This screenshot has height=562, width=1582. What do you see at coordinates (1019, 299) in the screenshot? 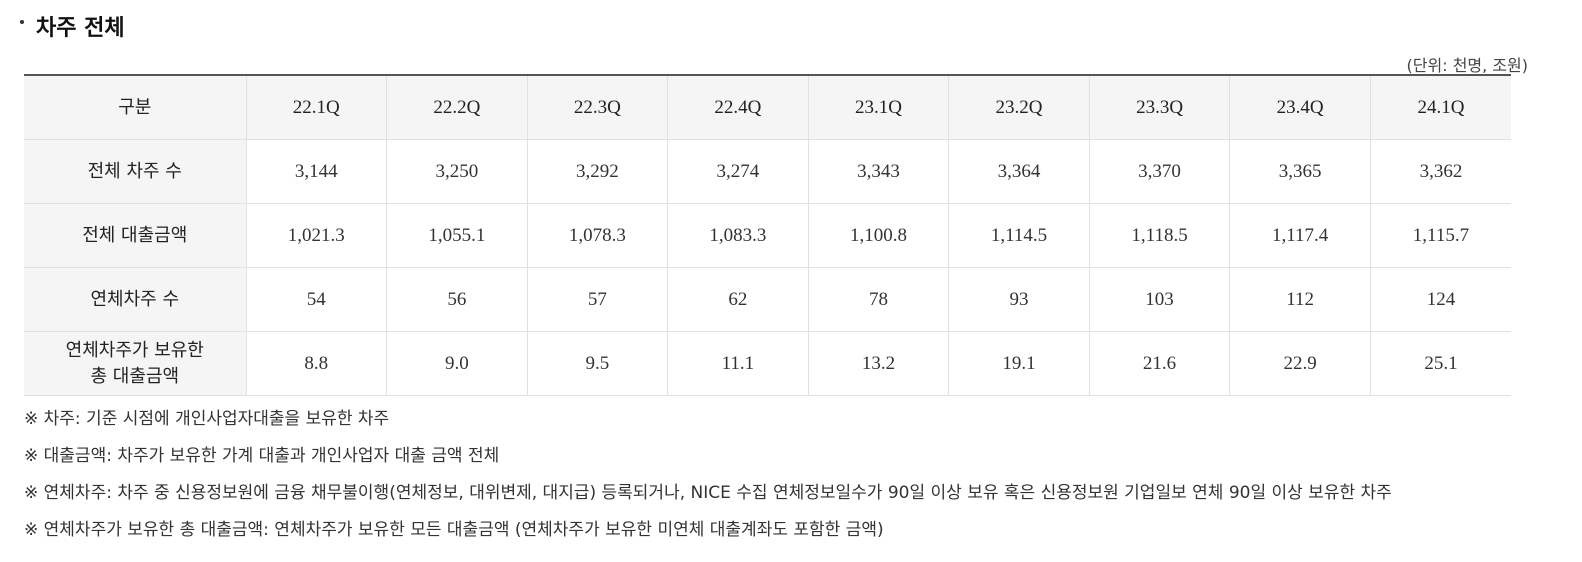
I see `table-cell: 93` at bounding box center [1019, 299].